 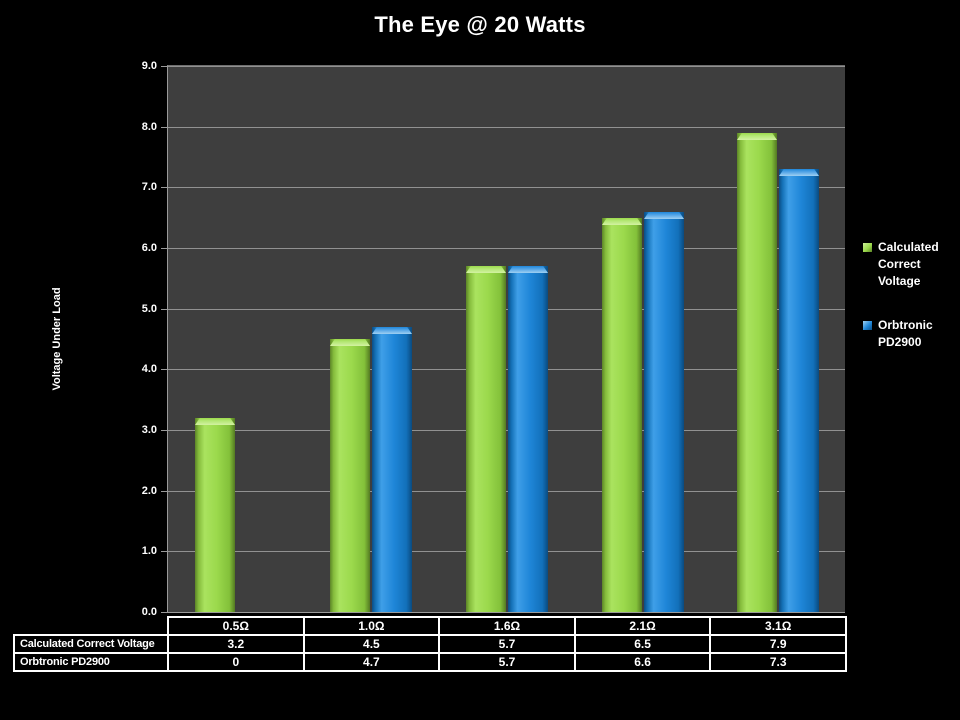 What do you see at coordinates (799, 390) in the screenshot?
I see `bar-blue-3.1Ω` at bounding box center [799, 390].